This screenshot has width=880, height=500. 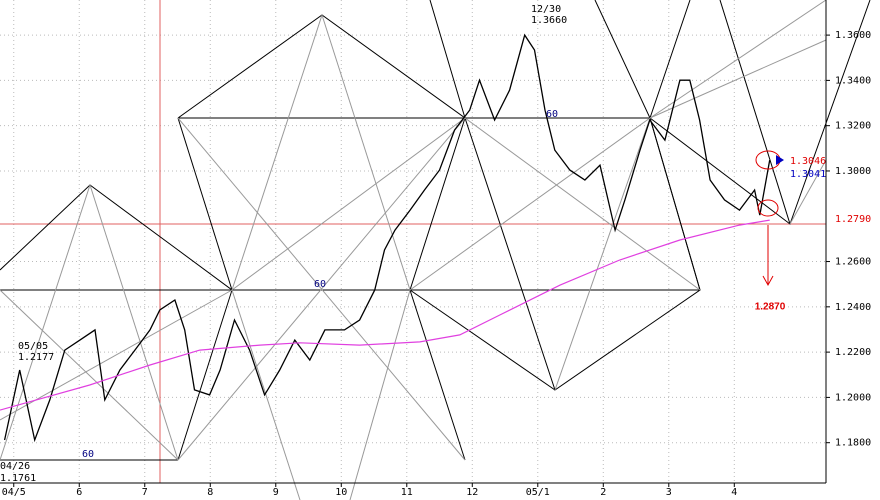 I want to click on y-tick-label: 1.3600, so click(x=853, y=35).